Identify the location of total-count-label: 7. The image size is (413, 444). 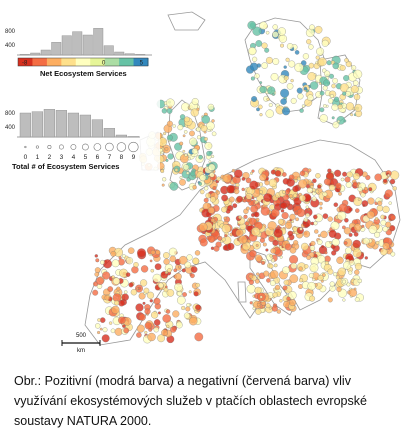
(110, 157).